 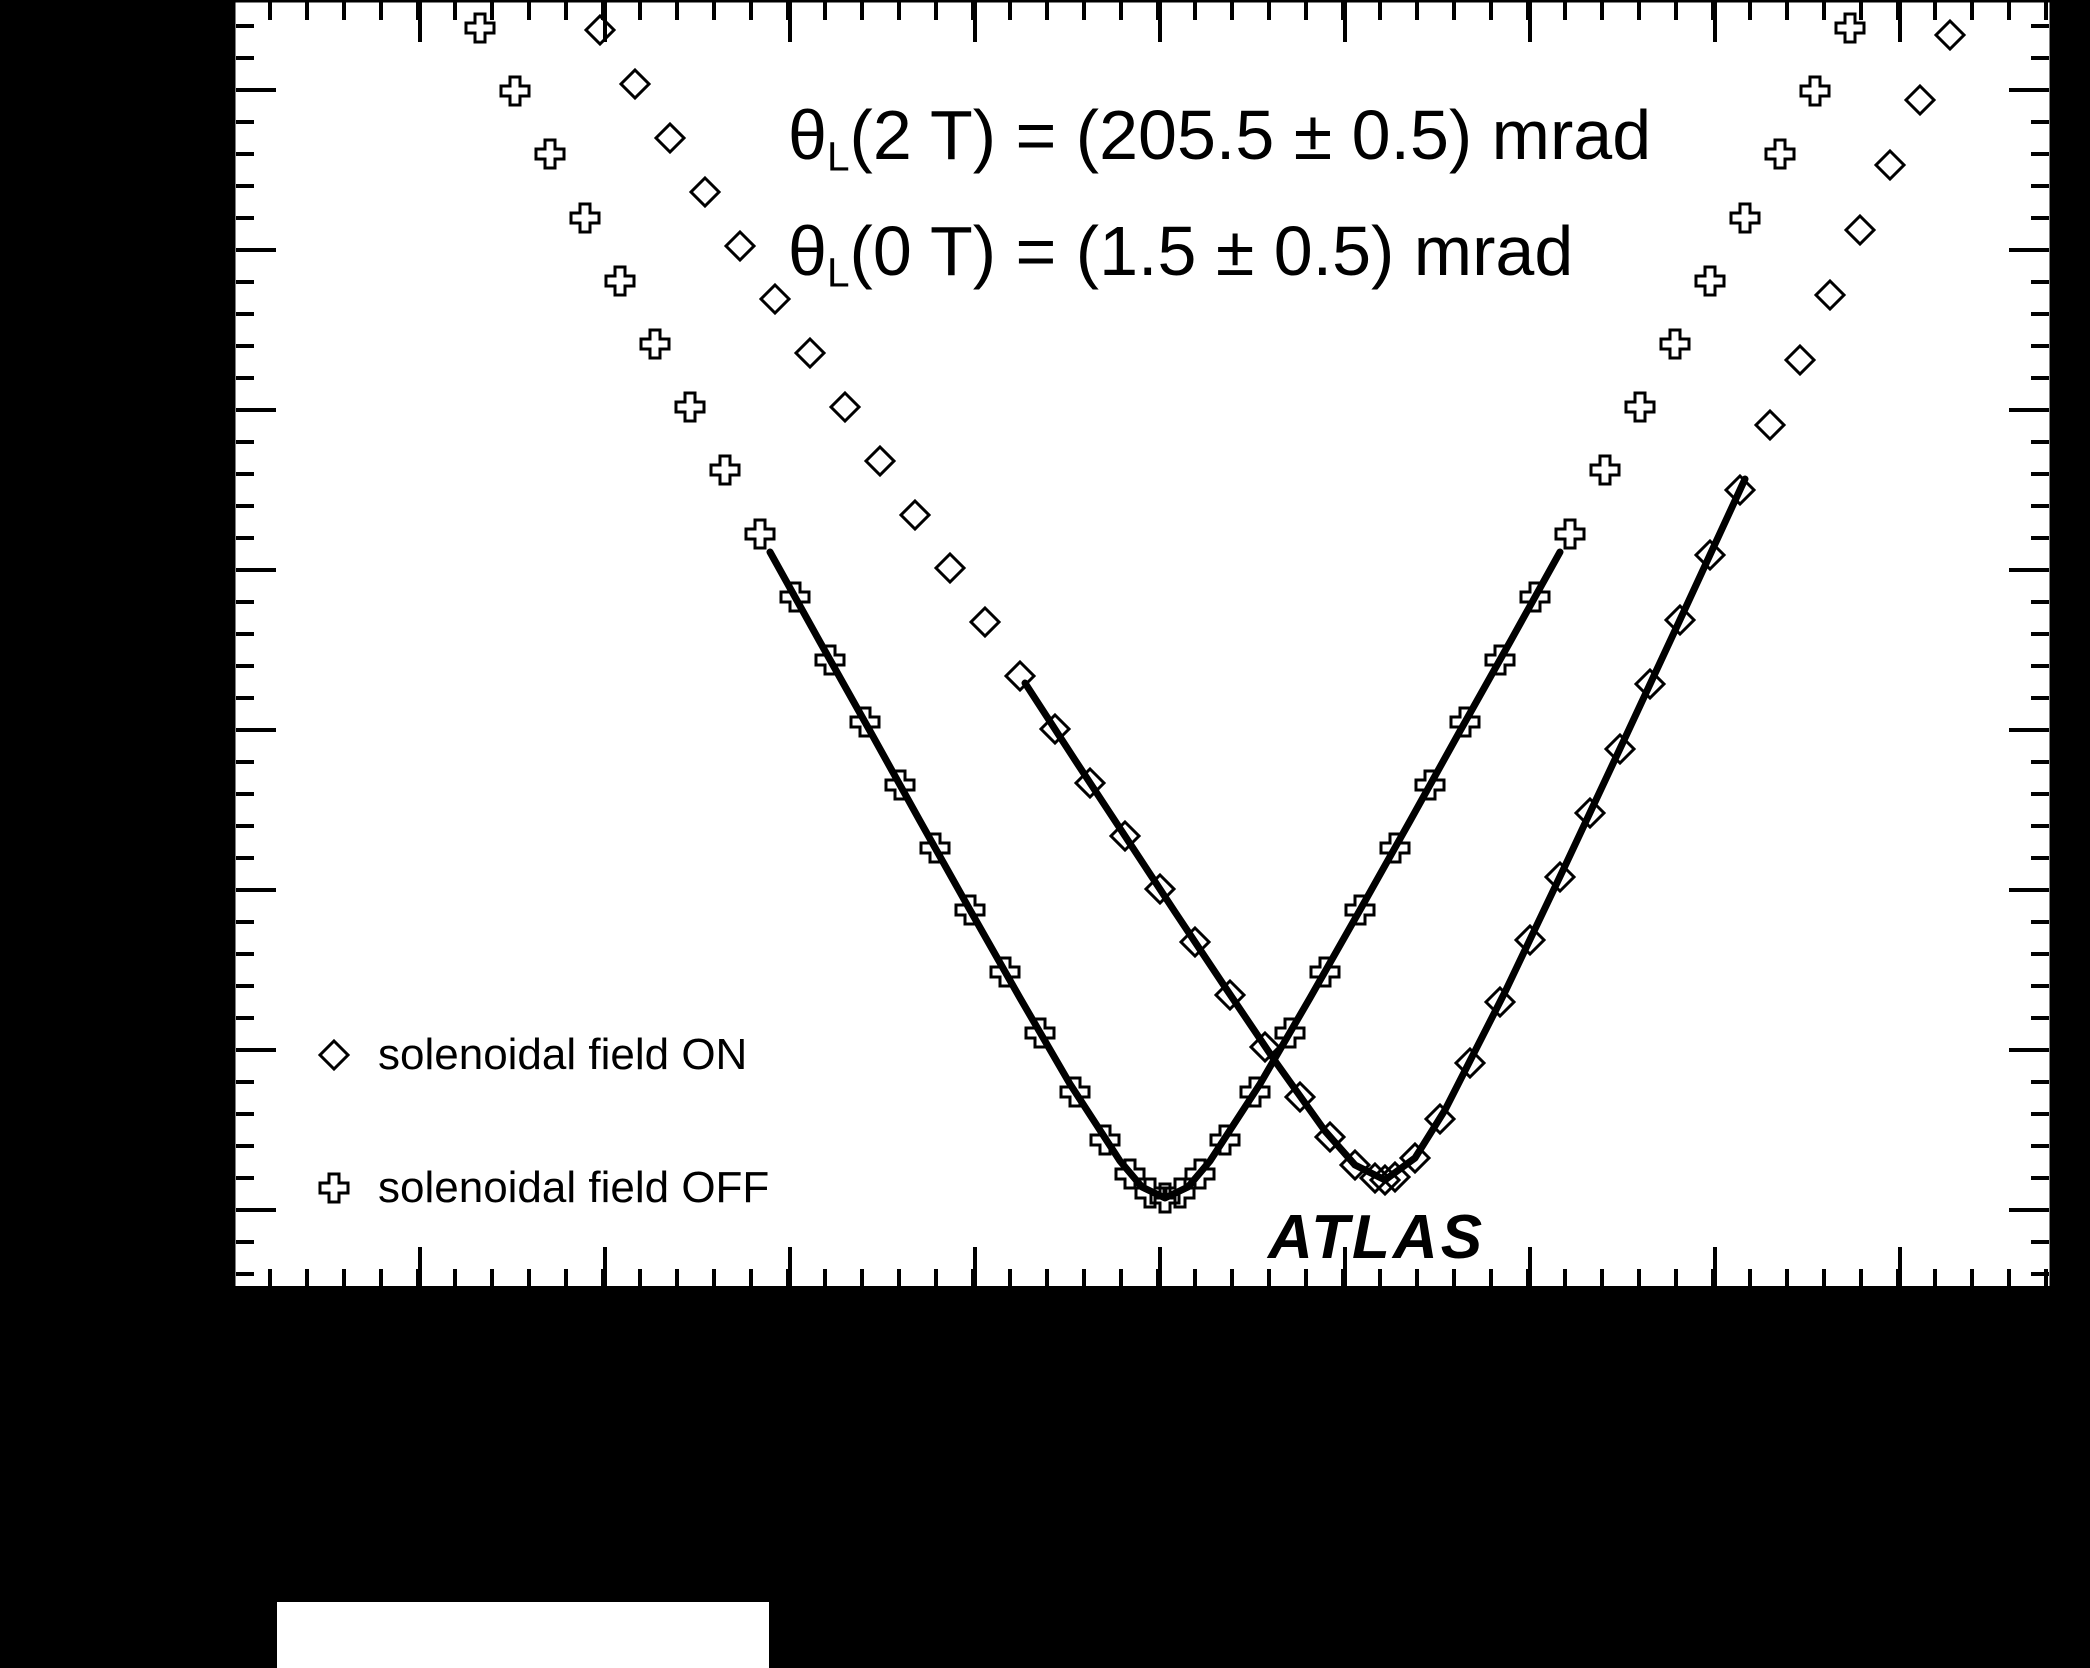 I want to click on legend-item-field-on: solenoidal field ON, so click(x=529, y=1055).